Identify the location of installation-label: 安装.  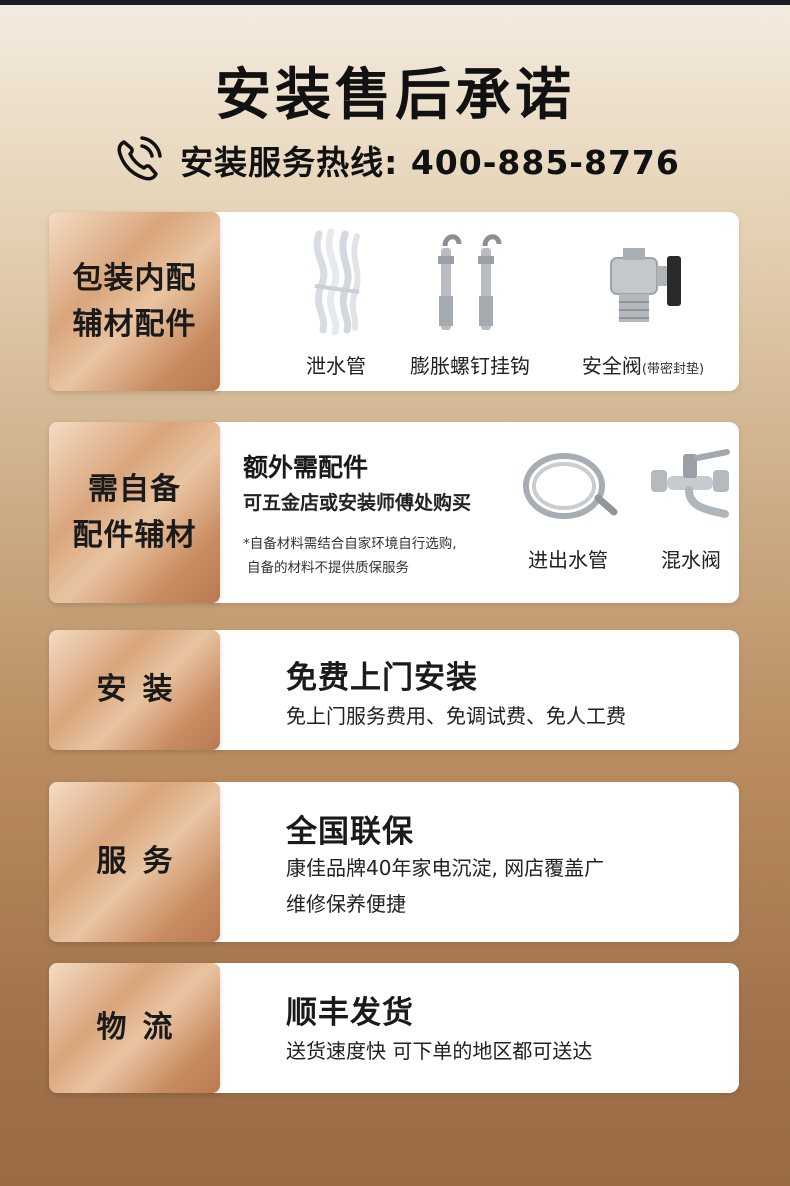
(134, 690).